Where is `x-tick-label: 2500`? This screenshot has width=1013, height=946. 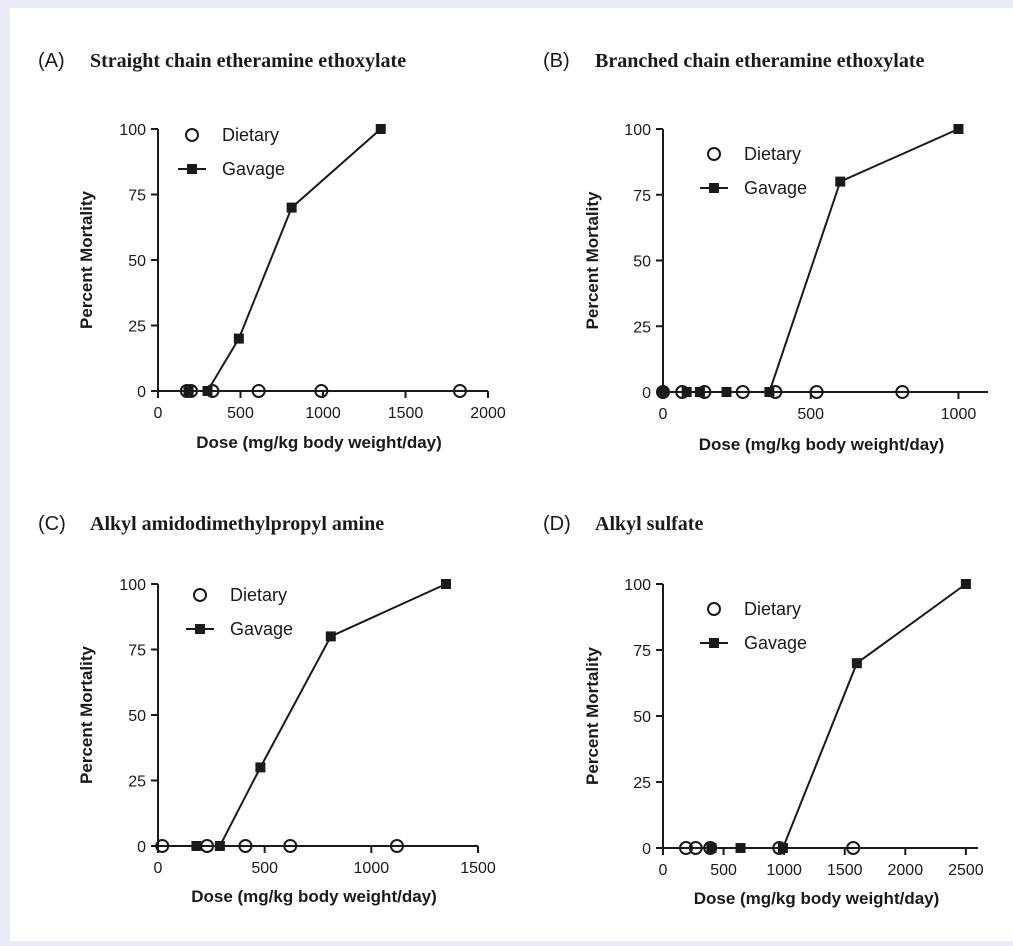
x-tick-label: 2500 is located at coordinates (966, 870).